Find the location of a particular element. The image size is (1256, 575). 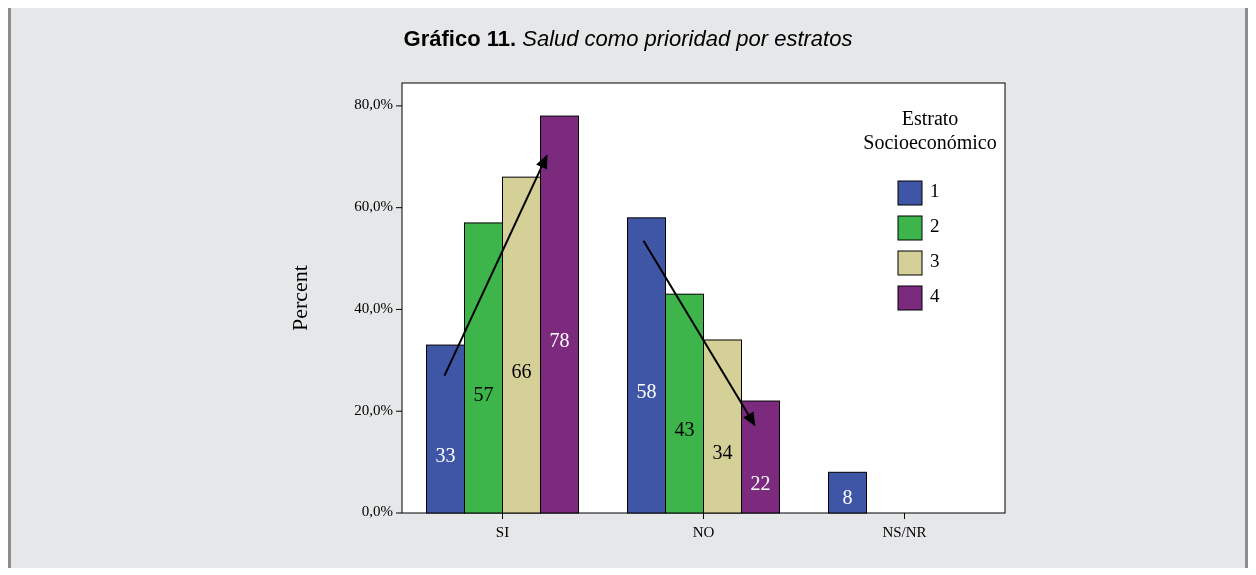

y-tick-label: 40,0% is located at coordinates (373, 307).